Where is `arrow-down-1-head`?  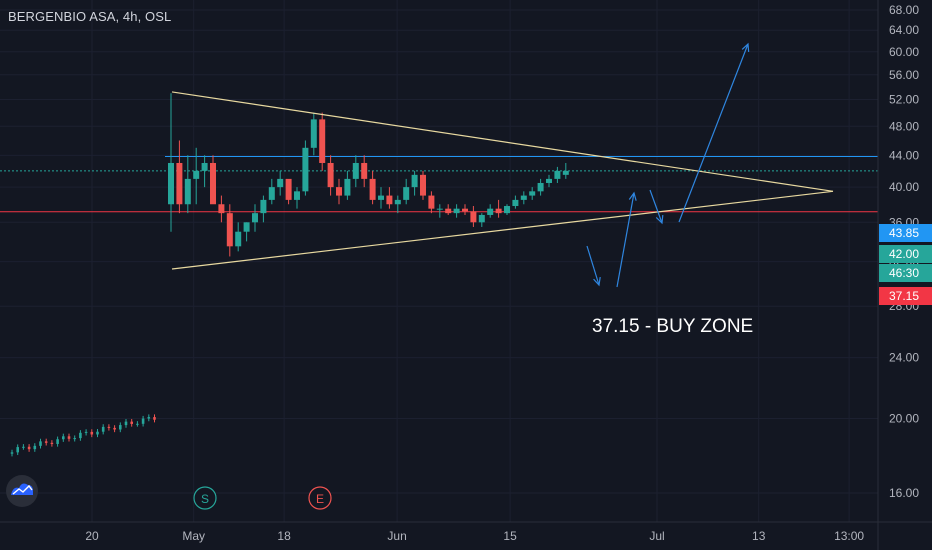
arrow-down-1-head is located at coordinates (597, 282).